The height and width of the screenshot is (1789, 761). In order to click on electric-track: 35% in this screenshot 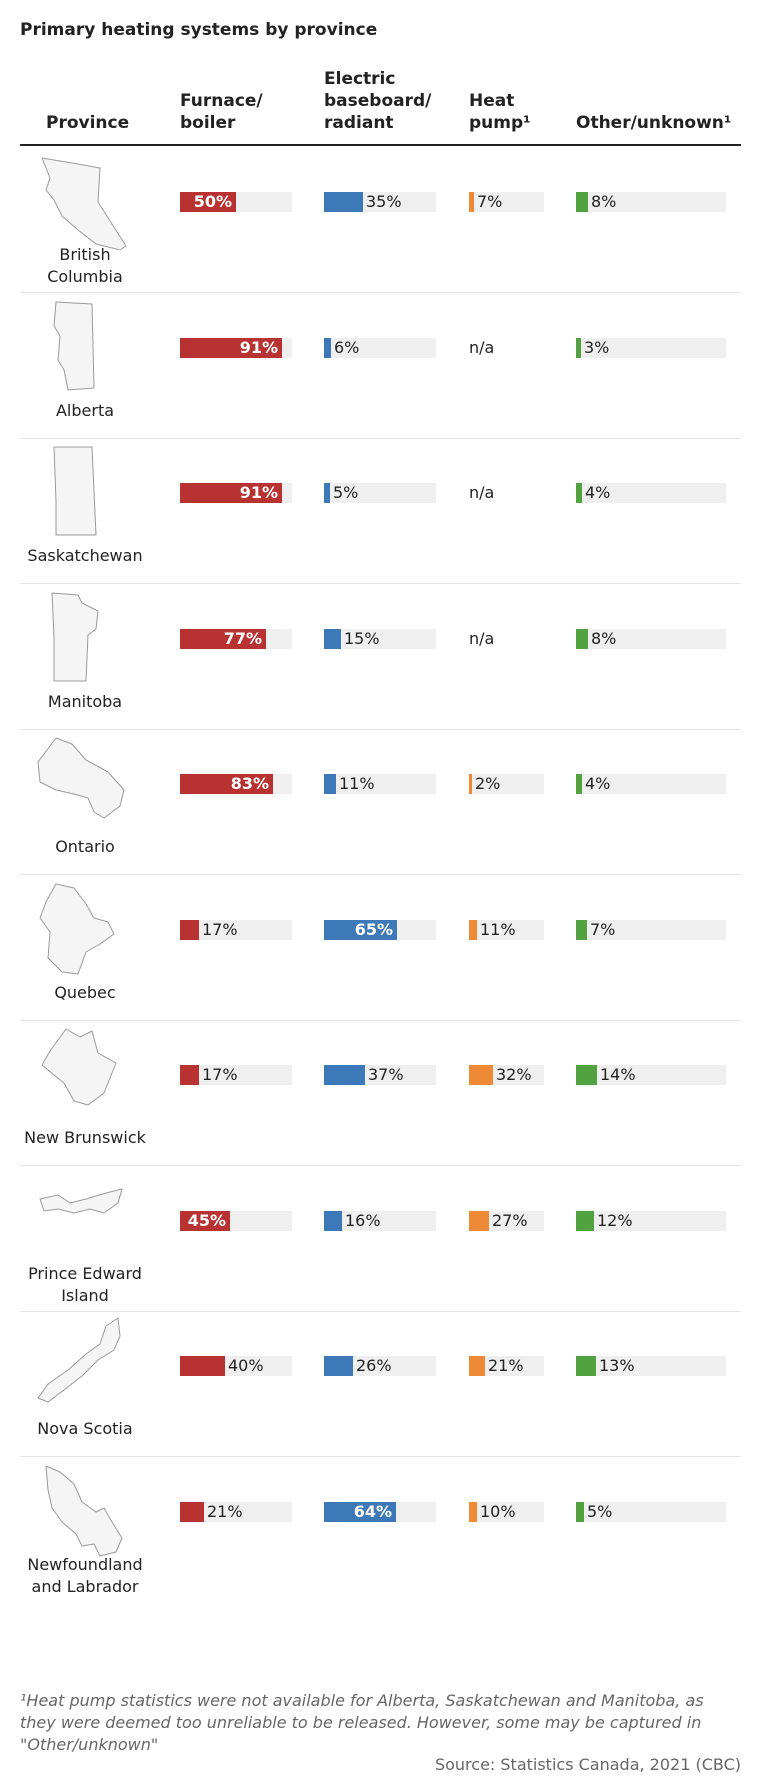, I will do `click(380, 202)`.